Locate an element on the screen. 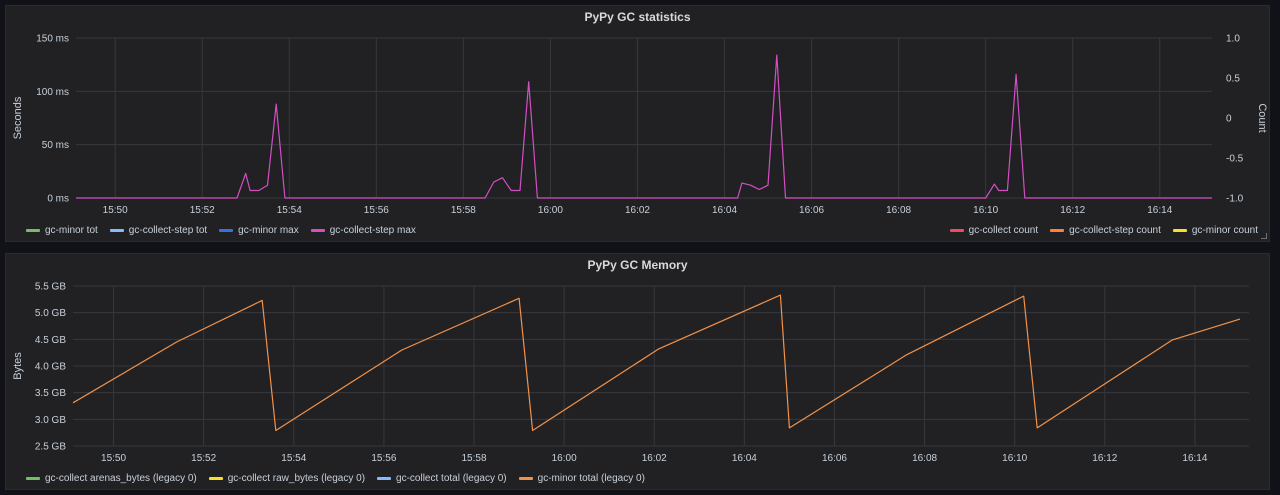  y-tick-label: 50 ms is located at coordinates (55, 145).